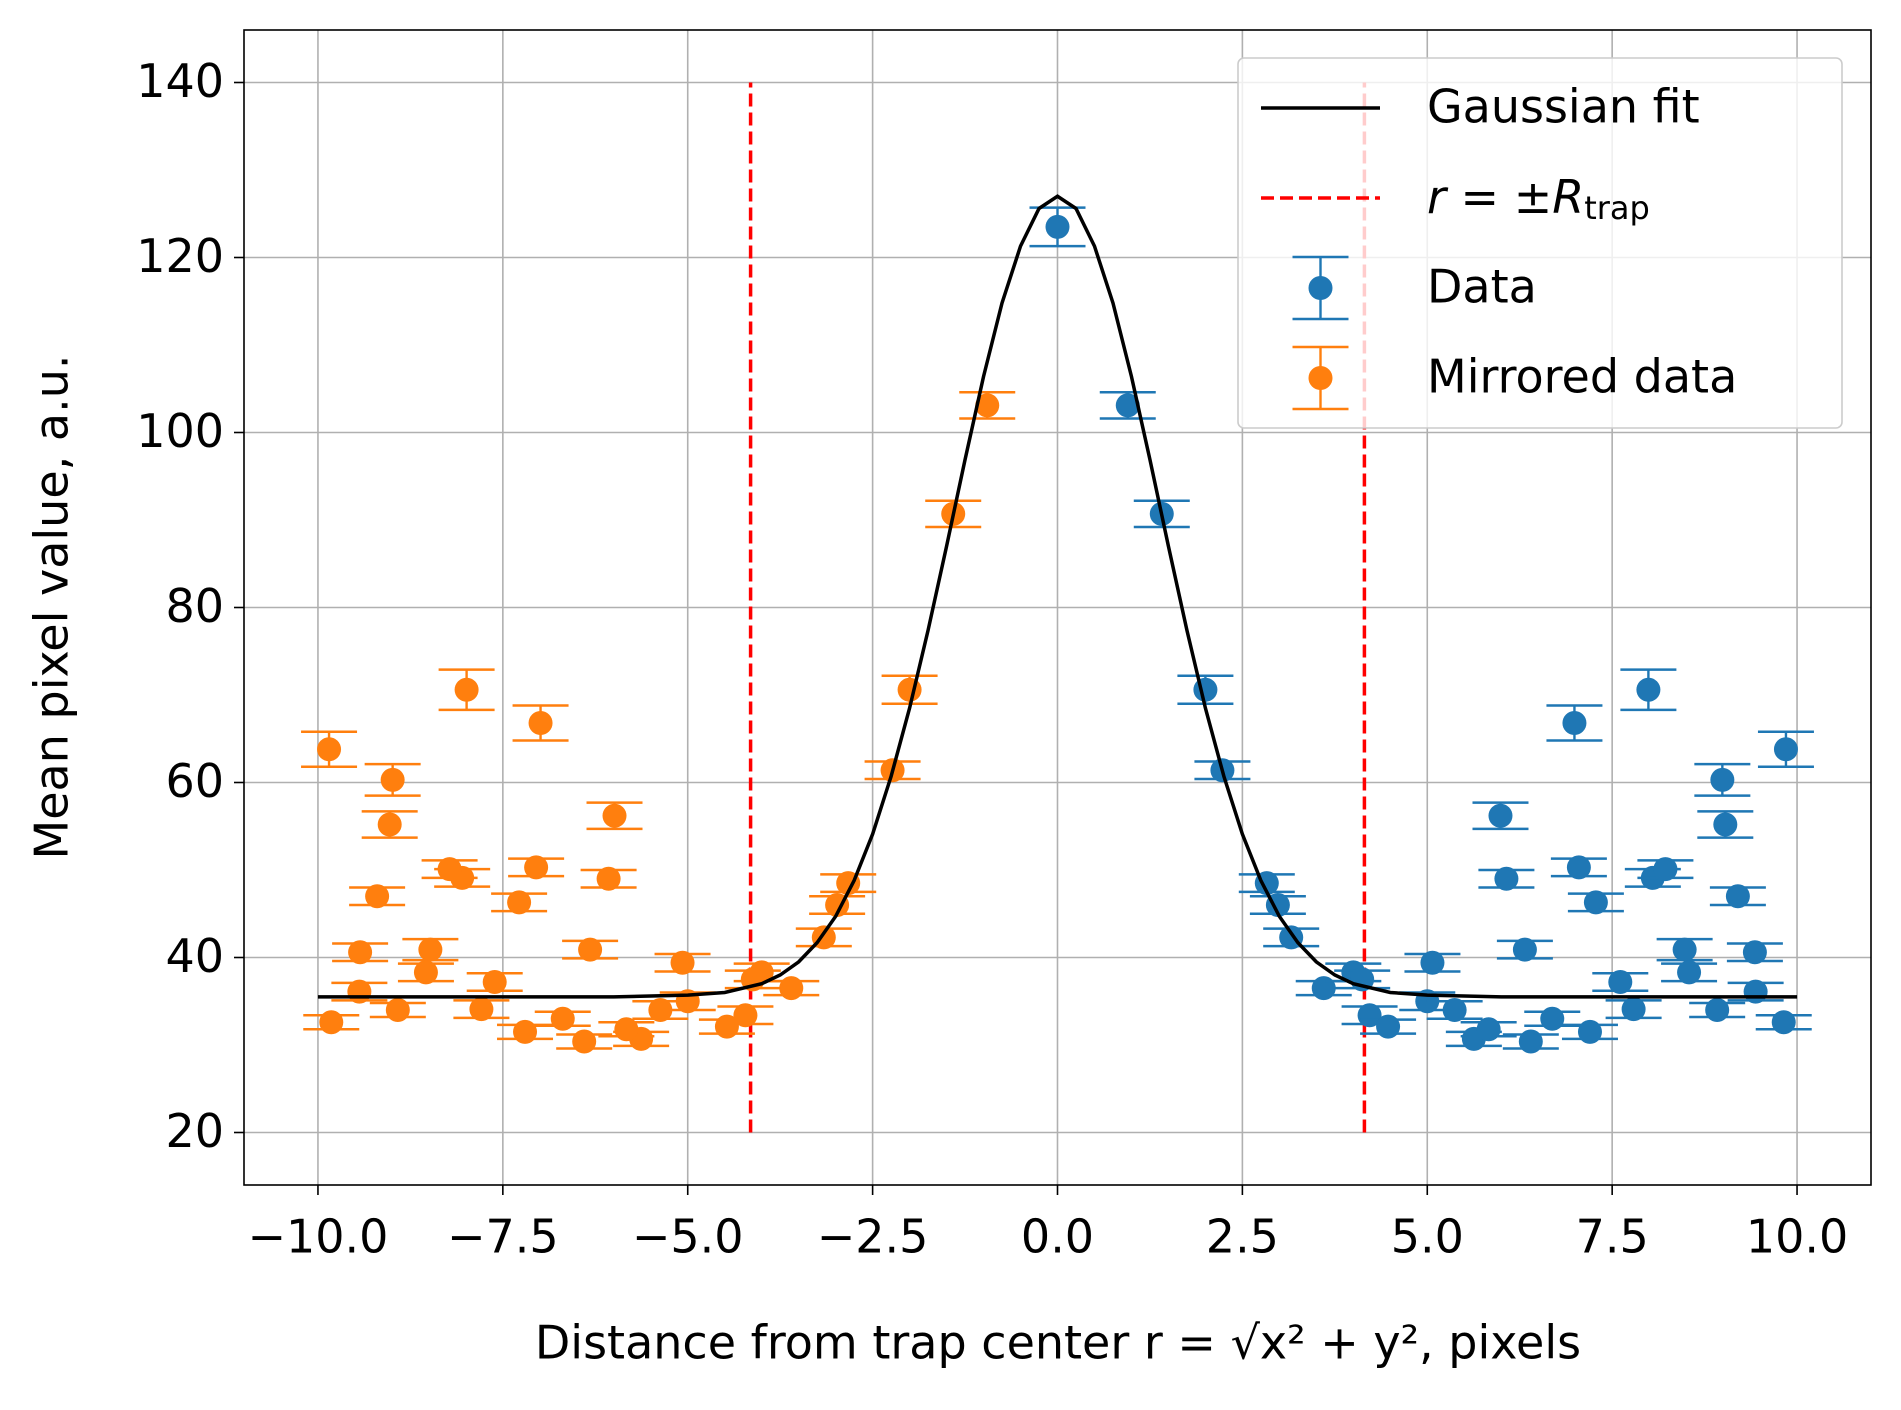  Describe the element at coordinates (180, 81) in the screenshot. I see `y-tick-label: 140` at that location.